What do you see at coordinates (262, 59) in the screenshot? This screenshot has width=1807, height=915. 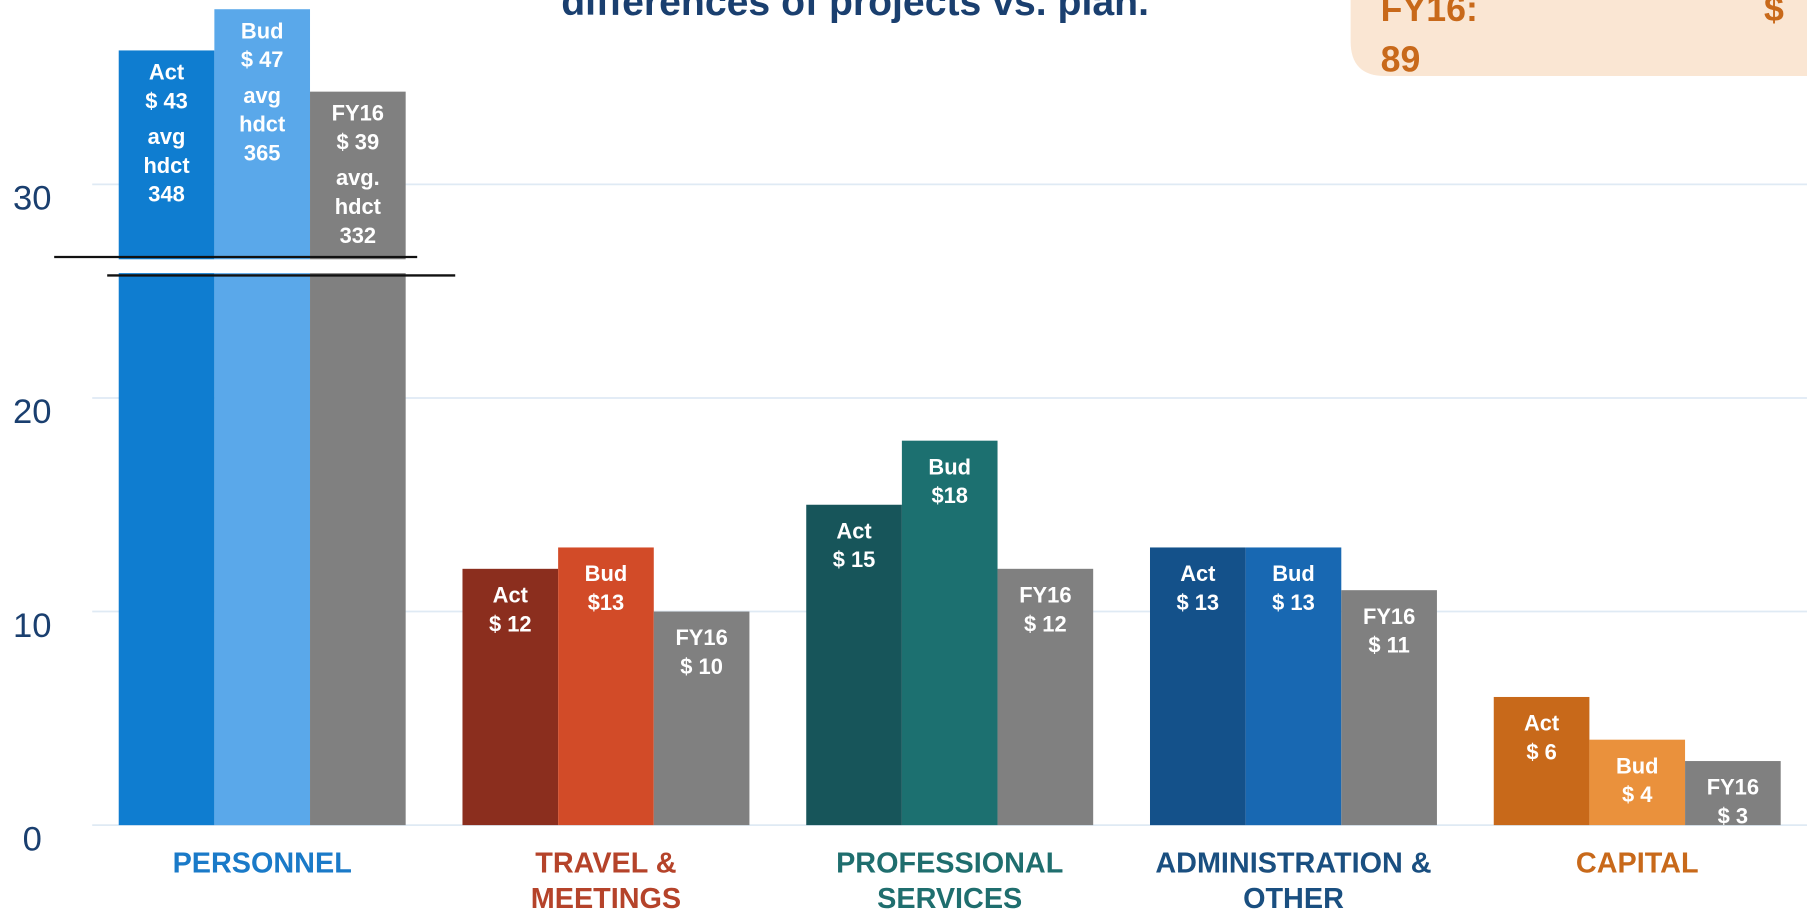 I see `value-label: $ 47` at bounding box center [262, 59].